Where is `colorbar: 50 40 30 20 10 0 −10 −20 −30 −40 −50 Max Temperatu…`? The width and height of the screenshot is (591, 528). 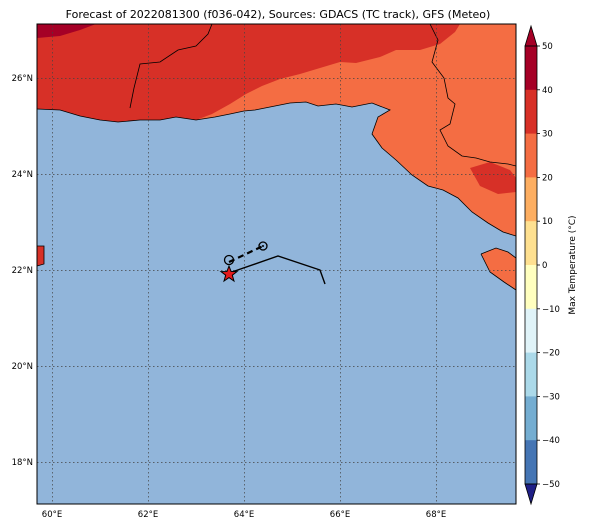 colorbar: 50 40 30 20 10 0 −10 −20 −30 −40 −50 Max Temperatu… is located at coordinates (551, 265).